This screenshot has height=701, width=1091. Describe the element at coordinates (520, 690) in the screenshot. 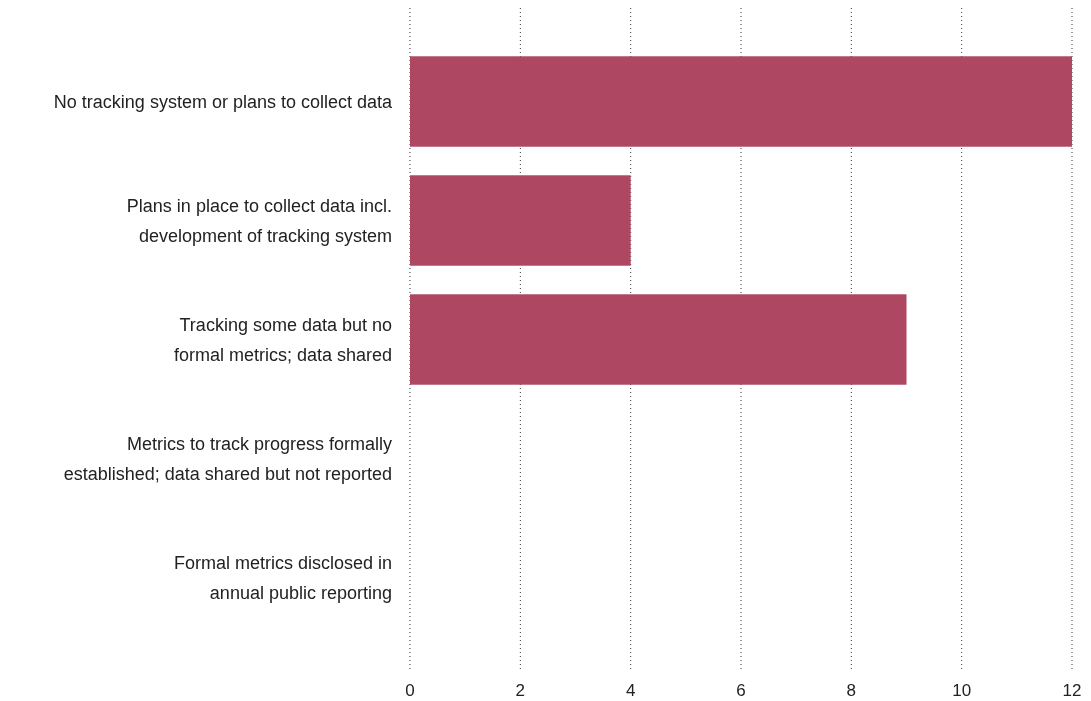

I see `x-tick-label: 2` at that location.